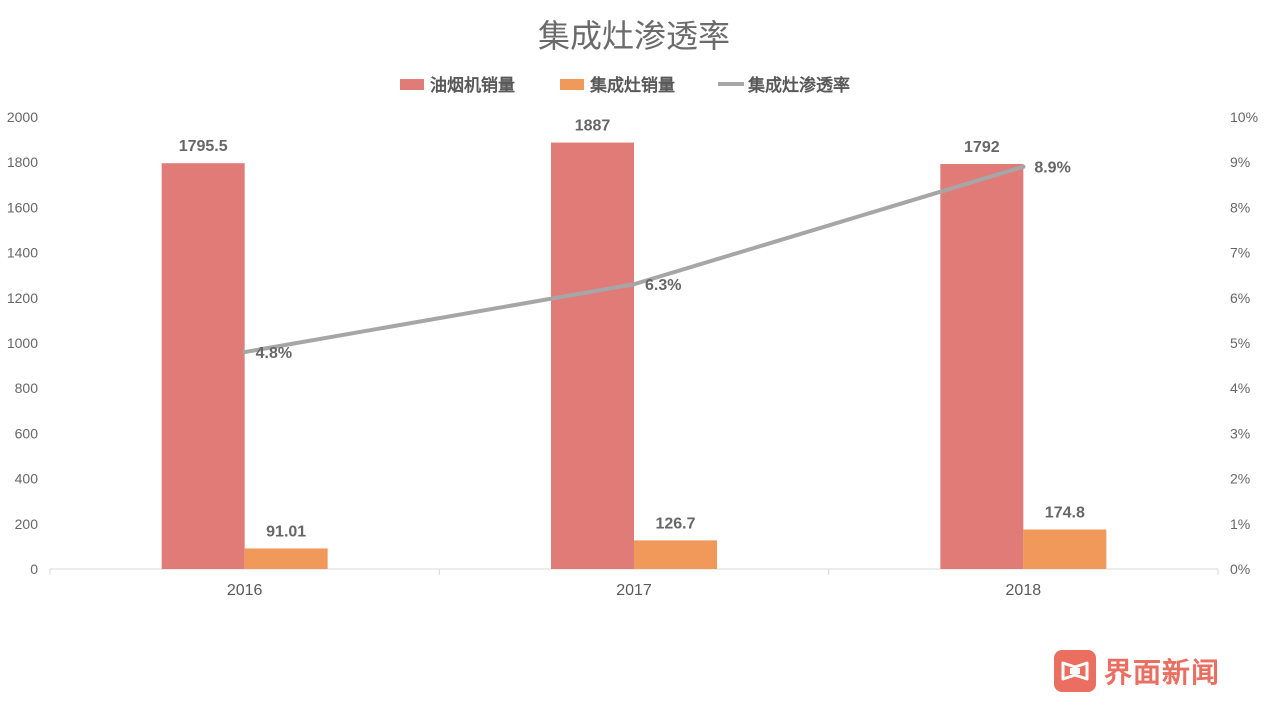  I want to click on y-axis-tick-label: 1200, so click(22, 298).